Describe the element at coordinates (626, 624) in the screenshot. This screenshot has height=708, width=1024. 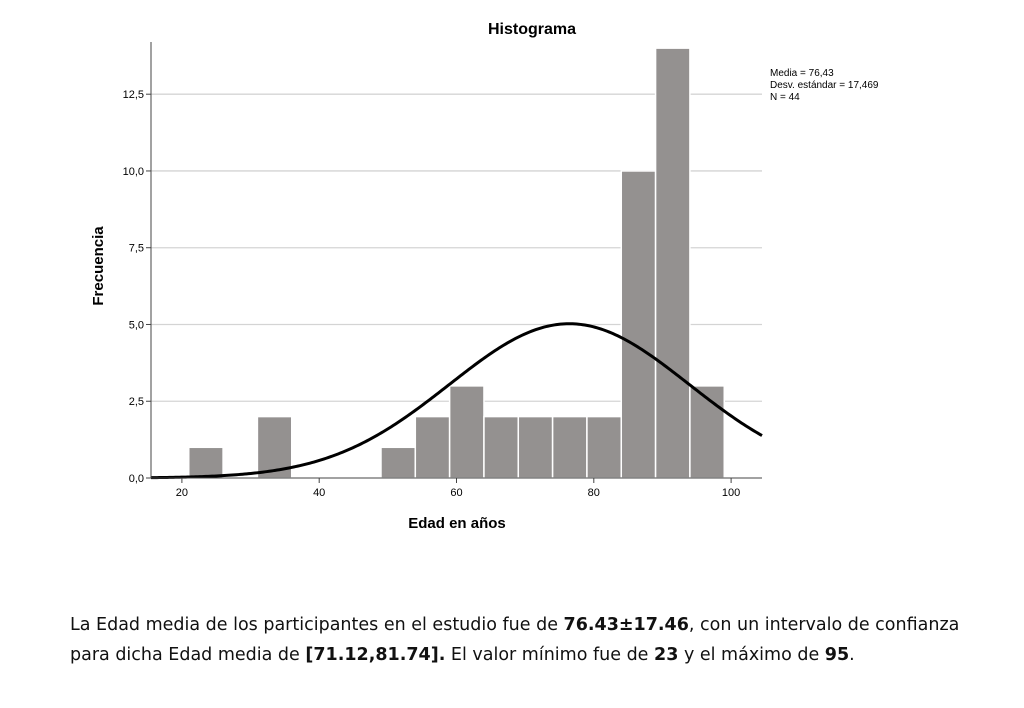
I see `summary-mean-sd: 76.43±17.46` at that location.